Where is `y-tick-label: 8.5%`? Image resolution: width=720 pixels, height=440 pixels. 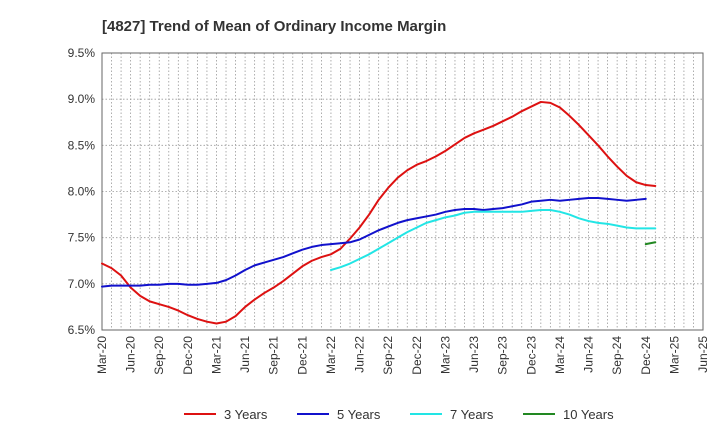
y-tick-label: 8.5% is located at coordinates (82, 145).